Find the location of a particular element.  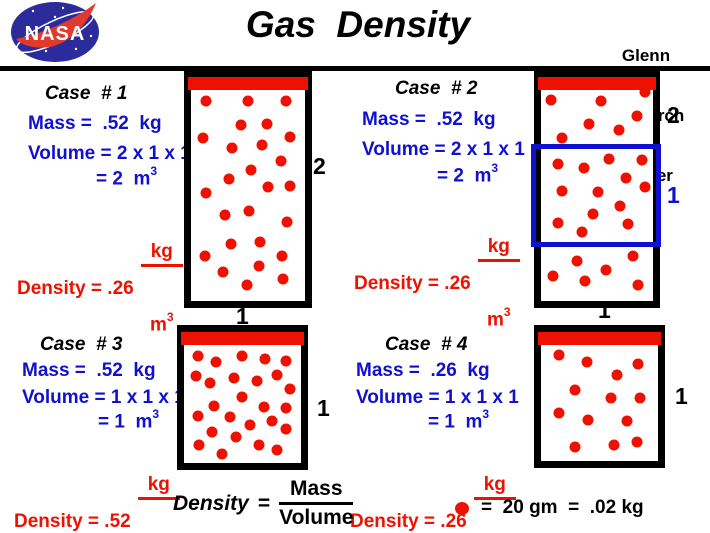

case-3-title: Case # 3 is located at coordinates (81, 344).